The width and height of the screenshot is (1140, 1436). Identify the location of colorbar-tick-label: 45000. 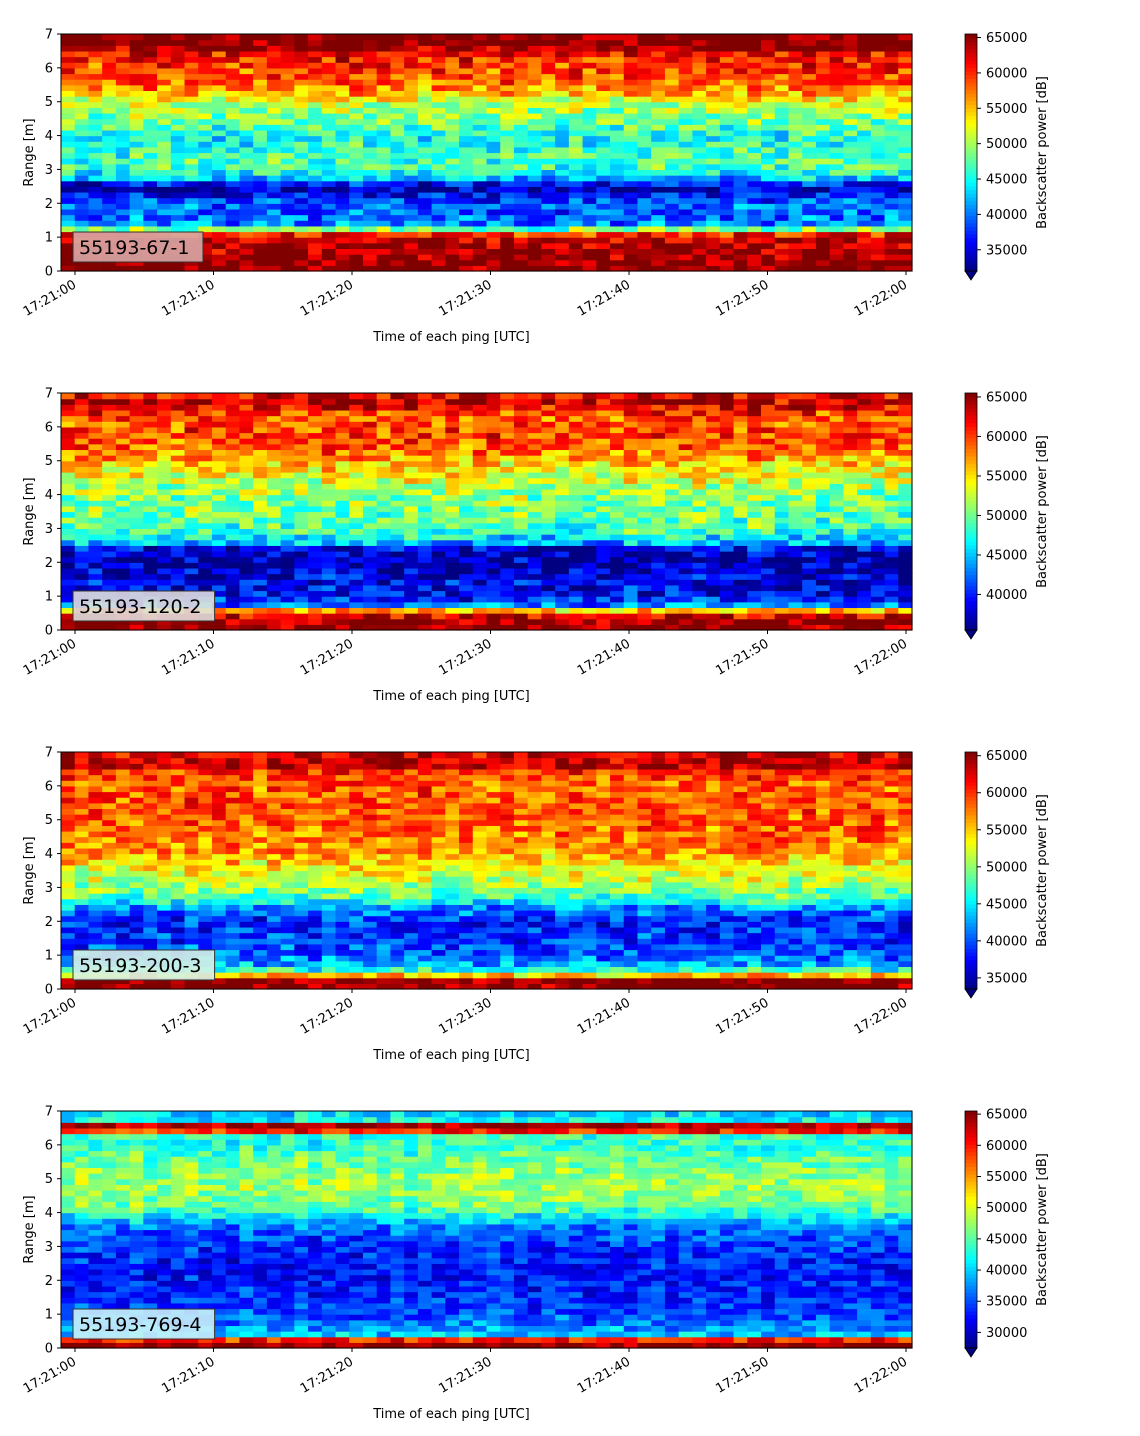
(1006, 1239).